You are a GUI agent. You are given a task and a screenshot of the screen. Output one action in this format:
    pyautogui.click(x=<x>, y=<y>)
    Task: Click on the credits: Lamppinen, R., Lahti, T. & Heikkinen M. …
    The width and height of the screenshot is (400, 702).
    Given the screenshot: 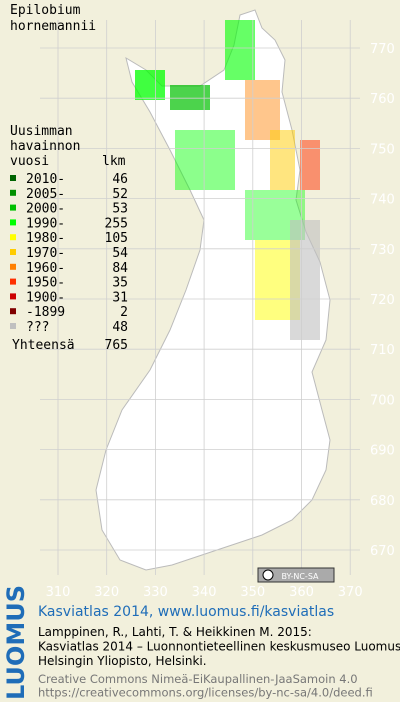 What is the action you would take?
    pyautogui.click(x=219, y=662)
    